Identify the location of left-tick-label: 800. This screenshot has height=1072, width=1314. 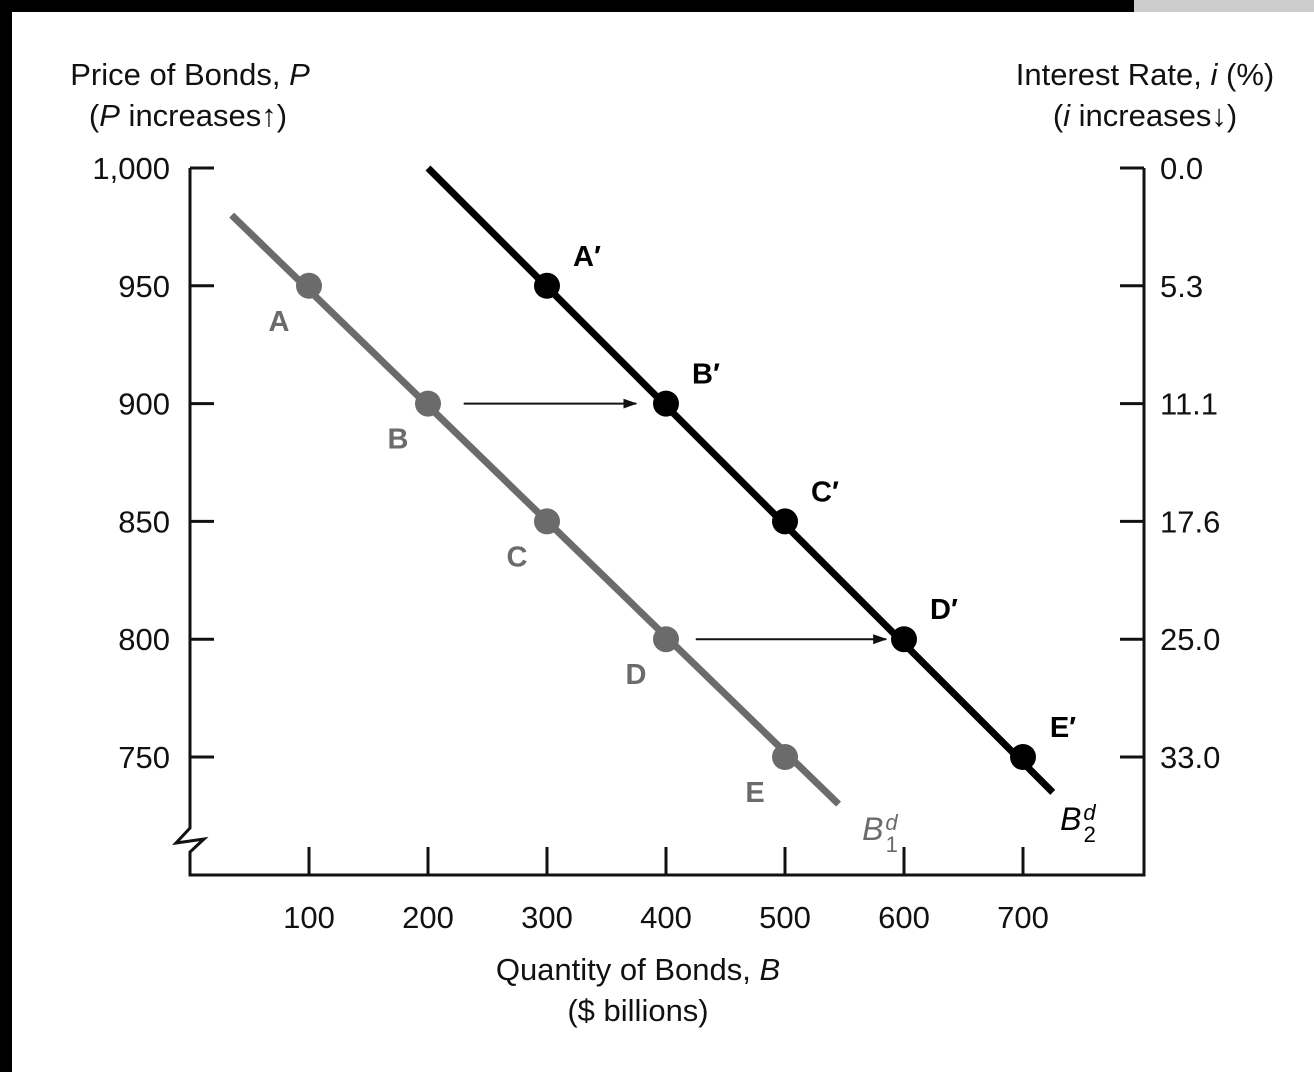
(144, 639).